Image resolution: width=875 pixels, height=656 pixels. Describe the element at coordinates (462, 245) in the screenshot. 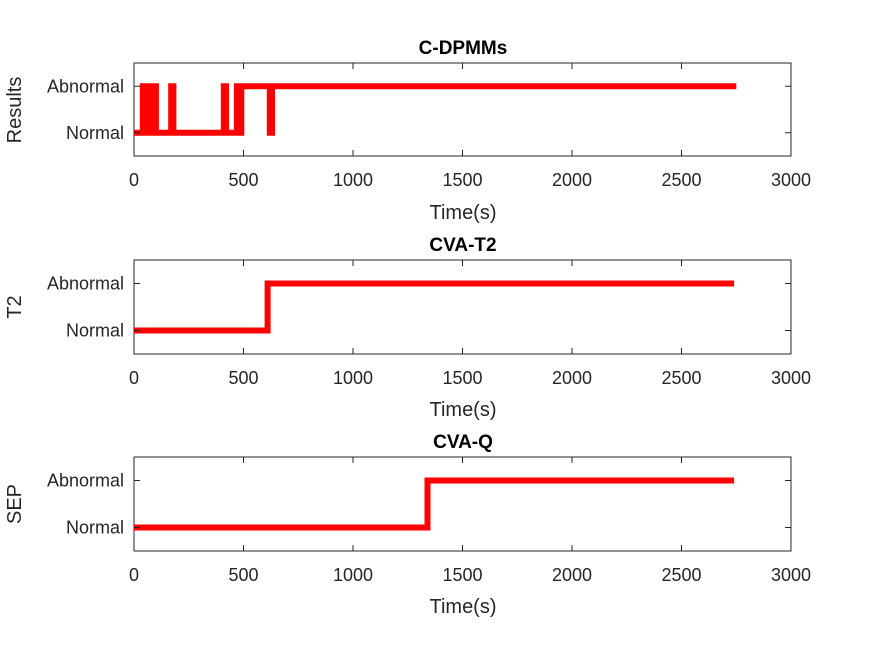

I see `chart-title: CVA-T2` at that location.